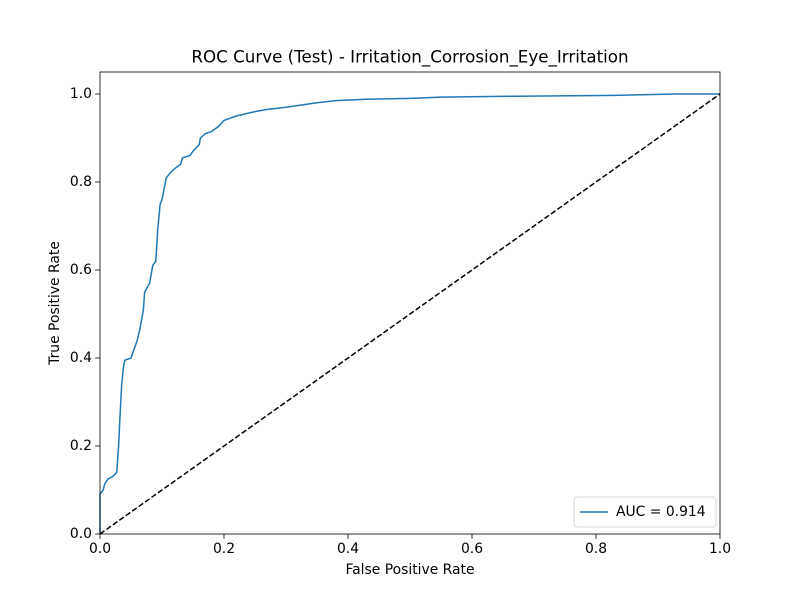 The width and height of the screenshot is (800, 604). I want to click on legend-label: AUC = 0.914, so click(661, 512).